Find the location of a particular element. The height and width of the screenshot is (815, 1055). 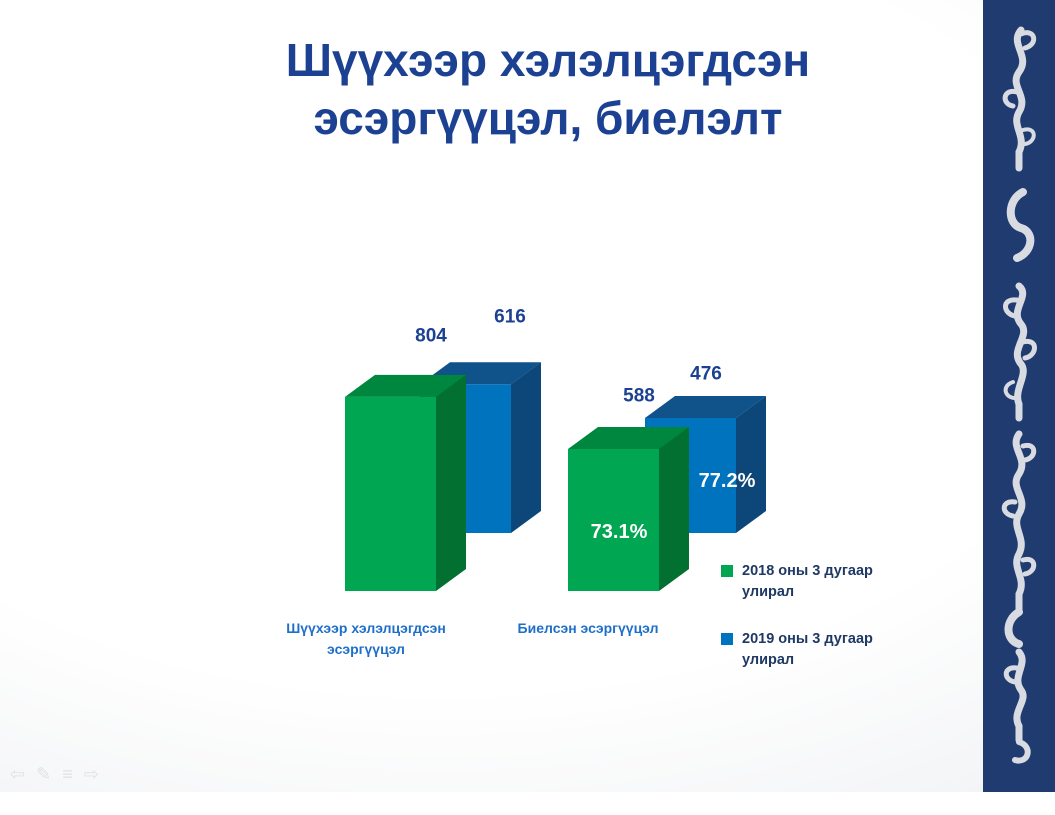

bar-value-label: 476 is located at coordinates (706, 374).